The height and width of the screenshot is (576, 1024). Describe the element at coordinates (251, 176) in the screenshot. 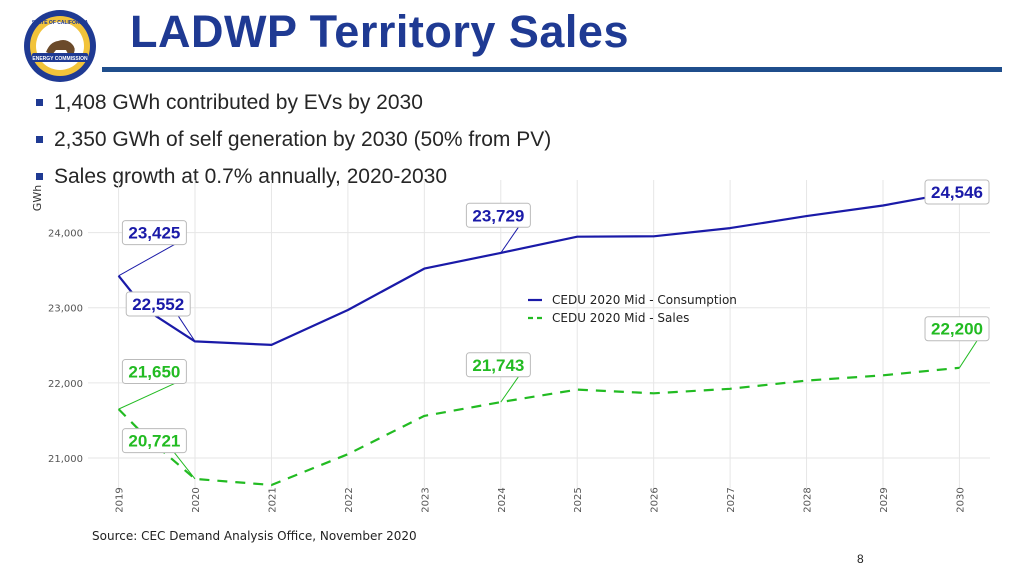

I see `bullet-text: Sales growth at 0.7% annually, 2020-2030` at that location.